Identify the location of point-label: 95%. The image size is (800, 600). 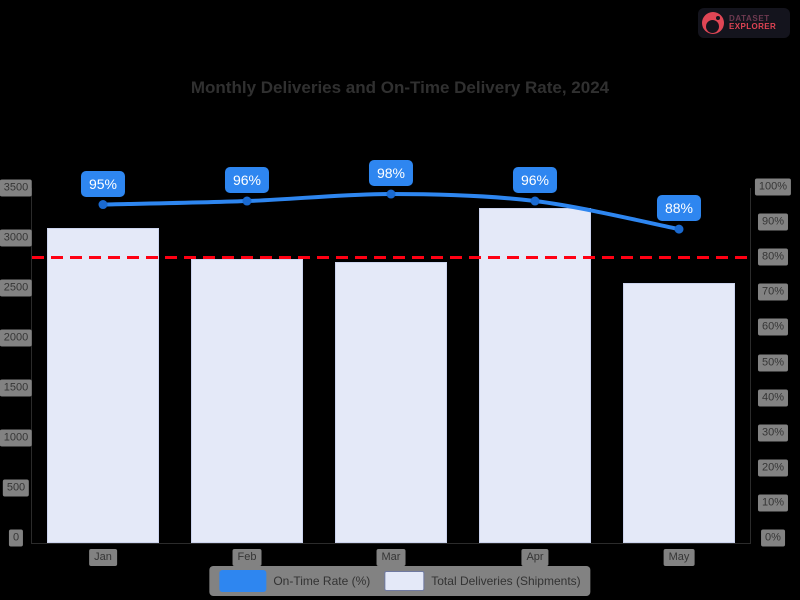
(103, 183).